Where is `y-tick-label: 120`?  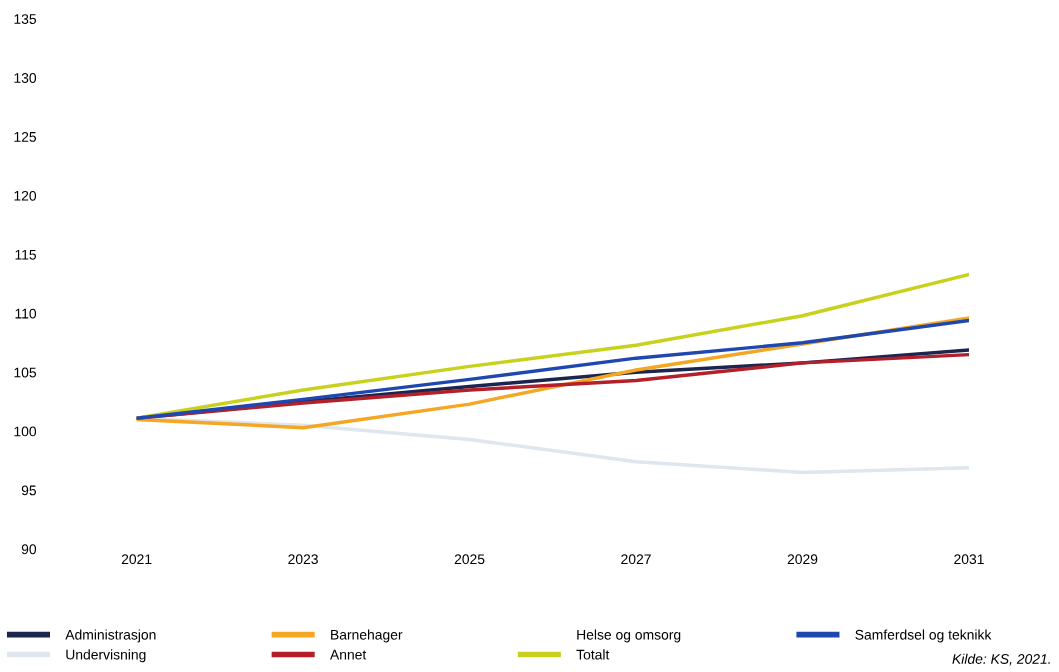
y-tick-label: 120 is located at coordinates (25, 195).